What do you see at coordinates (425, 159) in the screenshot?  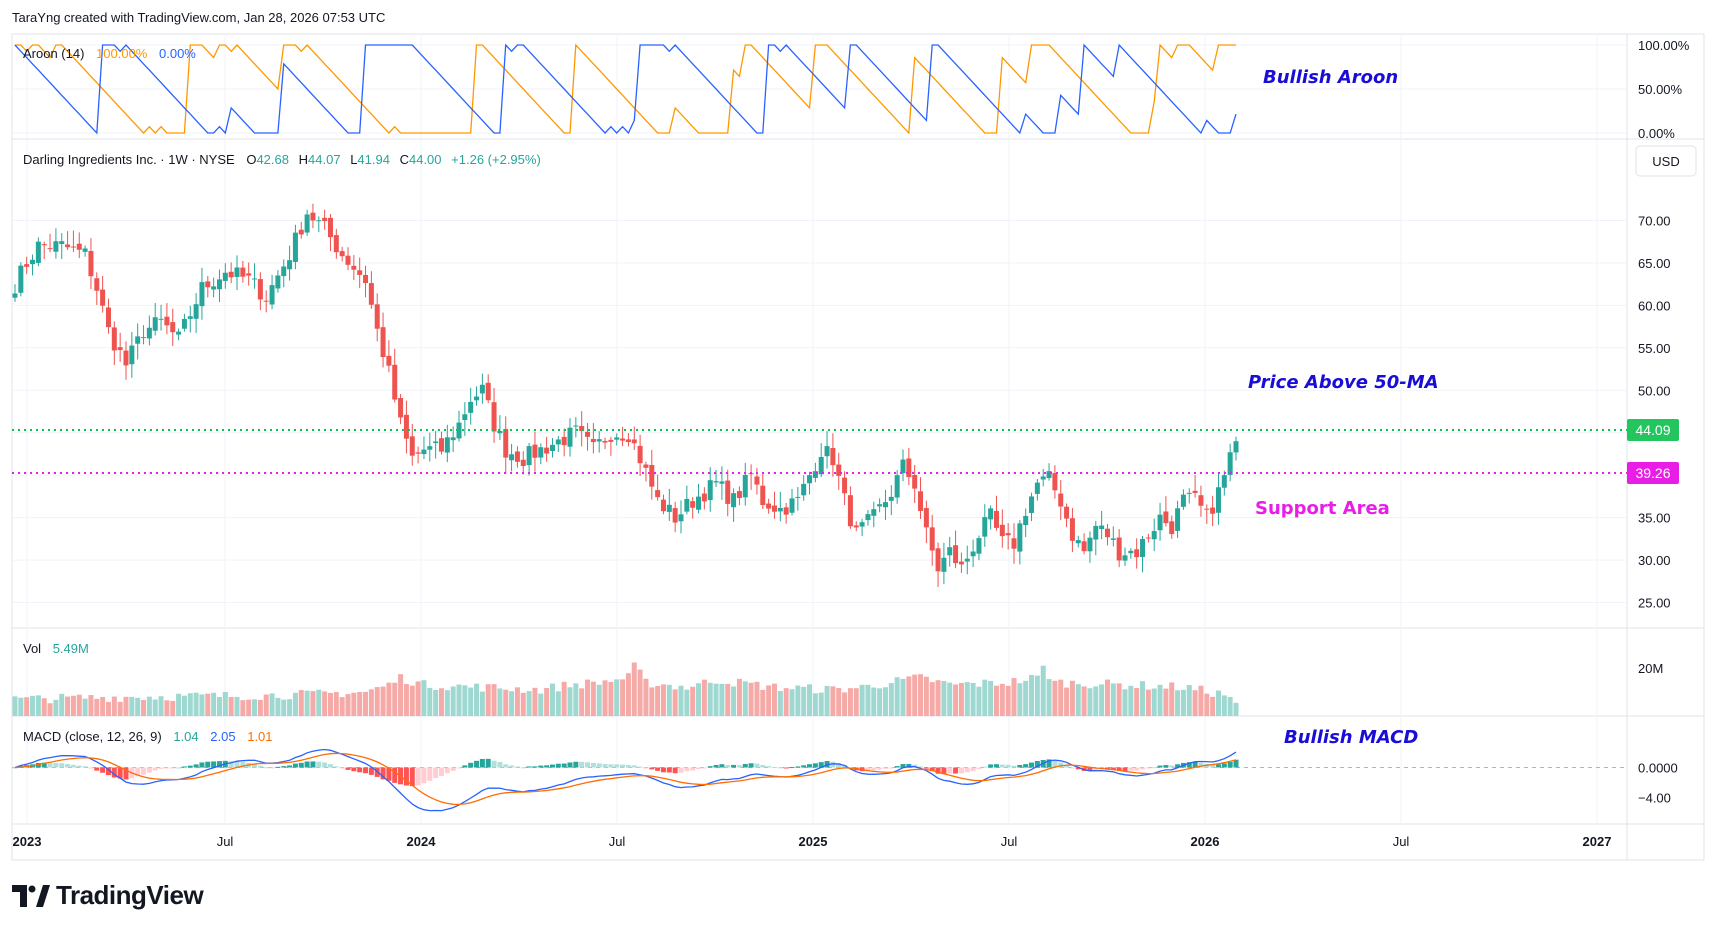 I see `close-value: 44.00` at bounding box center [425, 159].